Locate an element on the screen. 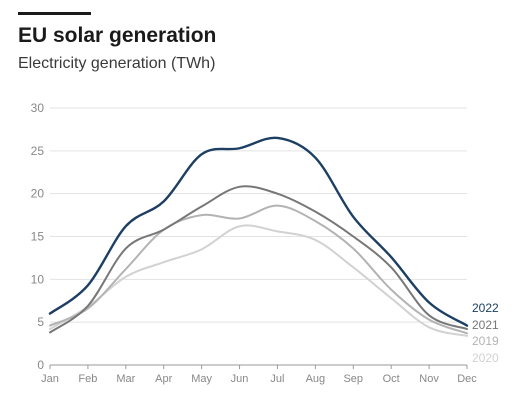 The image size is (513, 400). y-tick-label: 25 is located at coordinates (38, 151).